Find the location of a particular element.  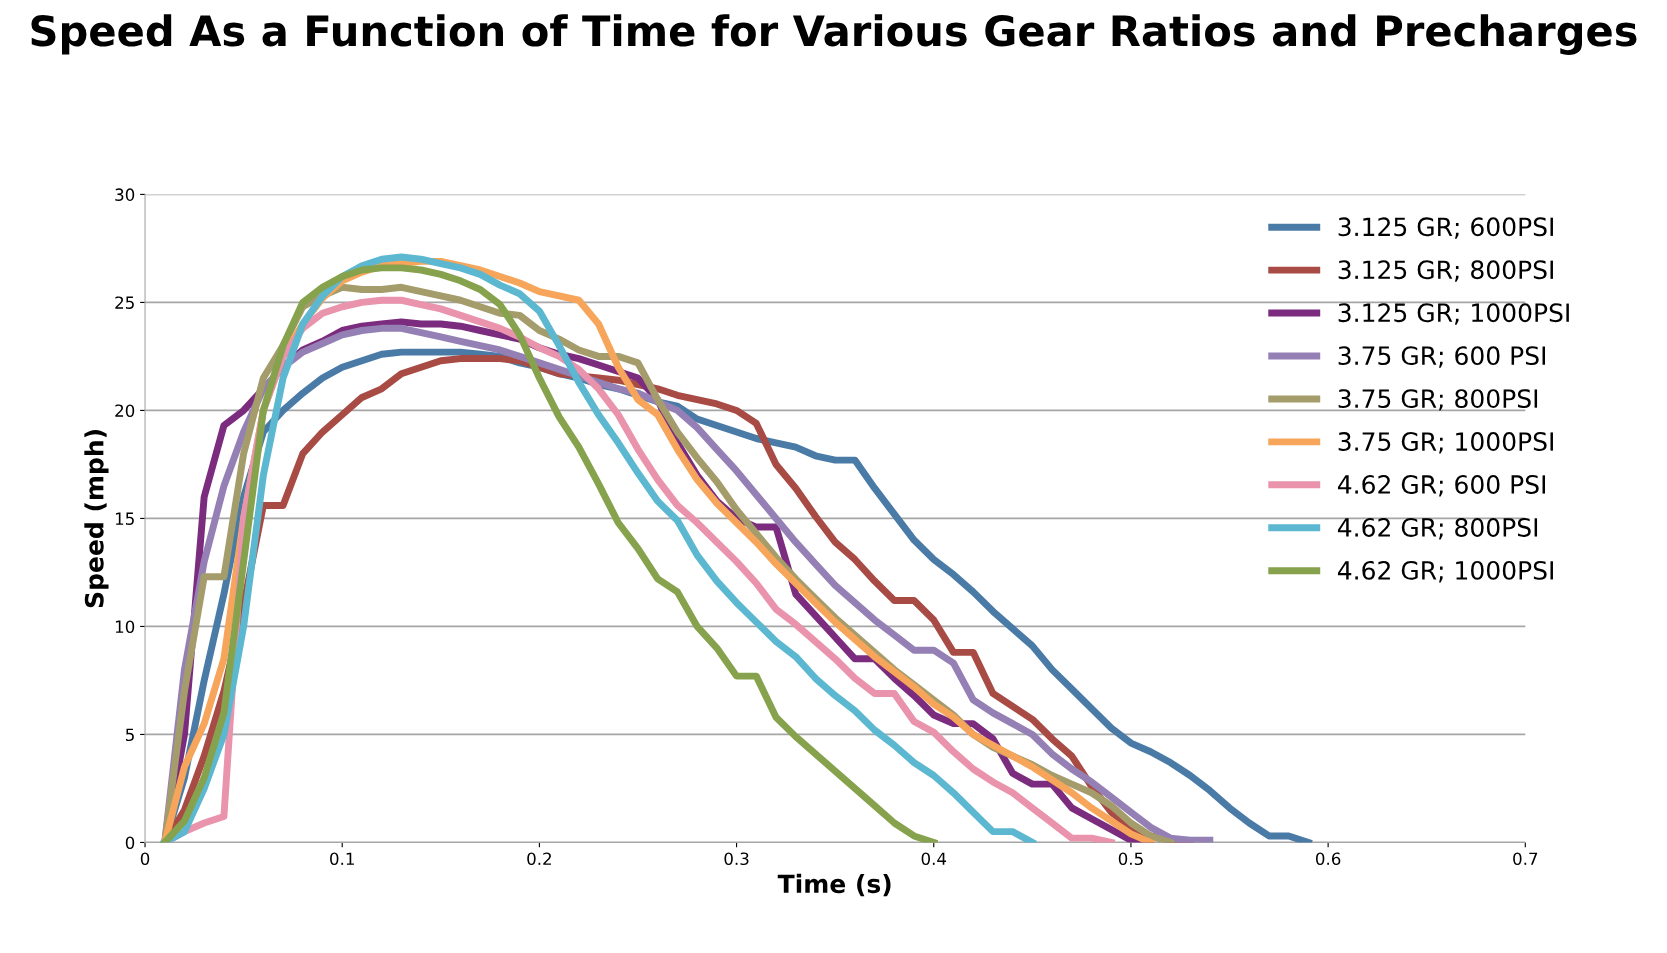

x-axis-title: Time (s) is located at coordinates (834, 885).